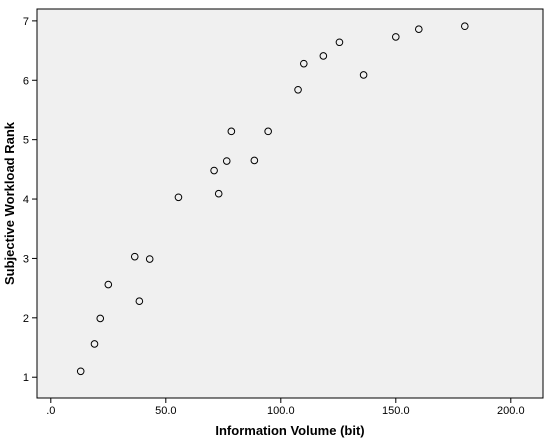  Describe the element at coordinates (396, 411) in the screenshot. I see `x-tick-label: 150.0` at that location.